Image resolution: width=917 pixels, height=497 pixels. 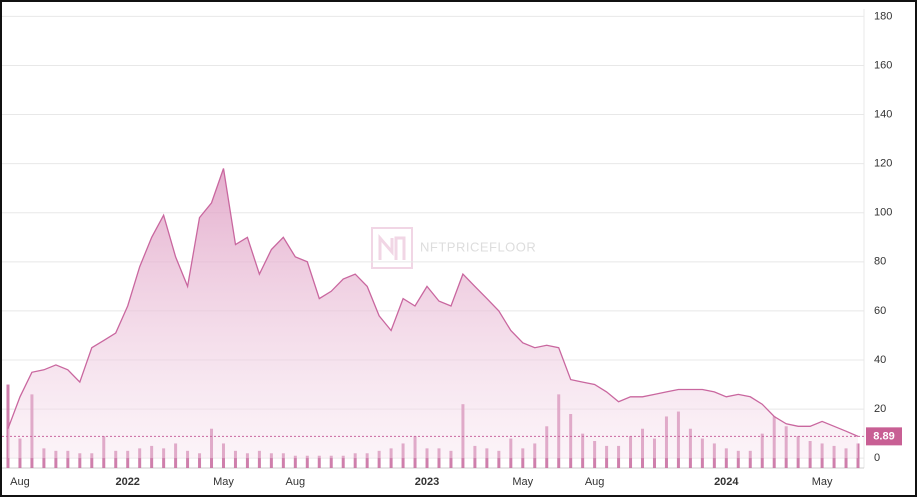 I want to click on x-tick-label: 2022, so click(x=127, y=482).